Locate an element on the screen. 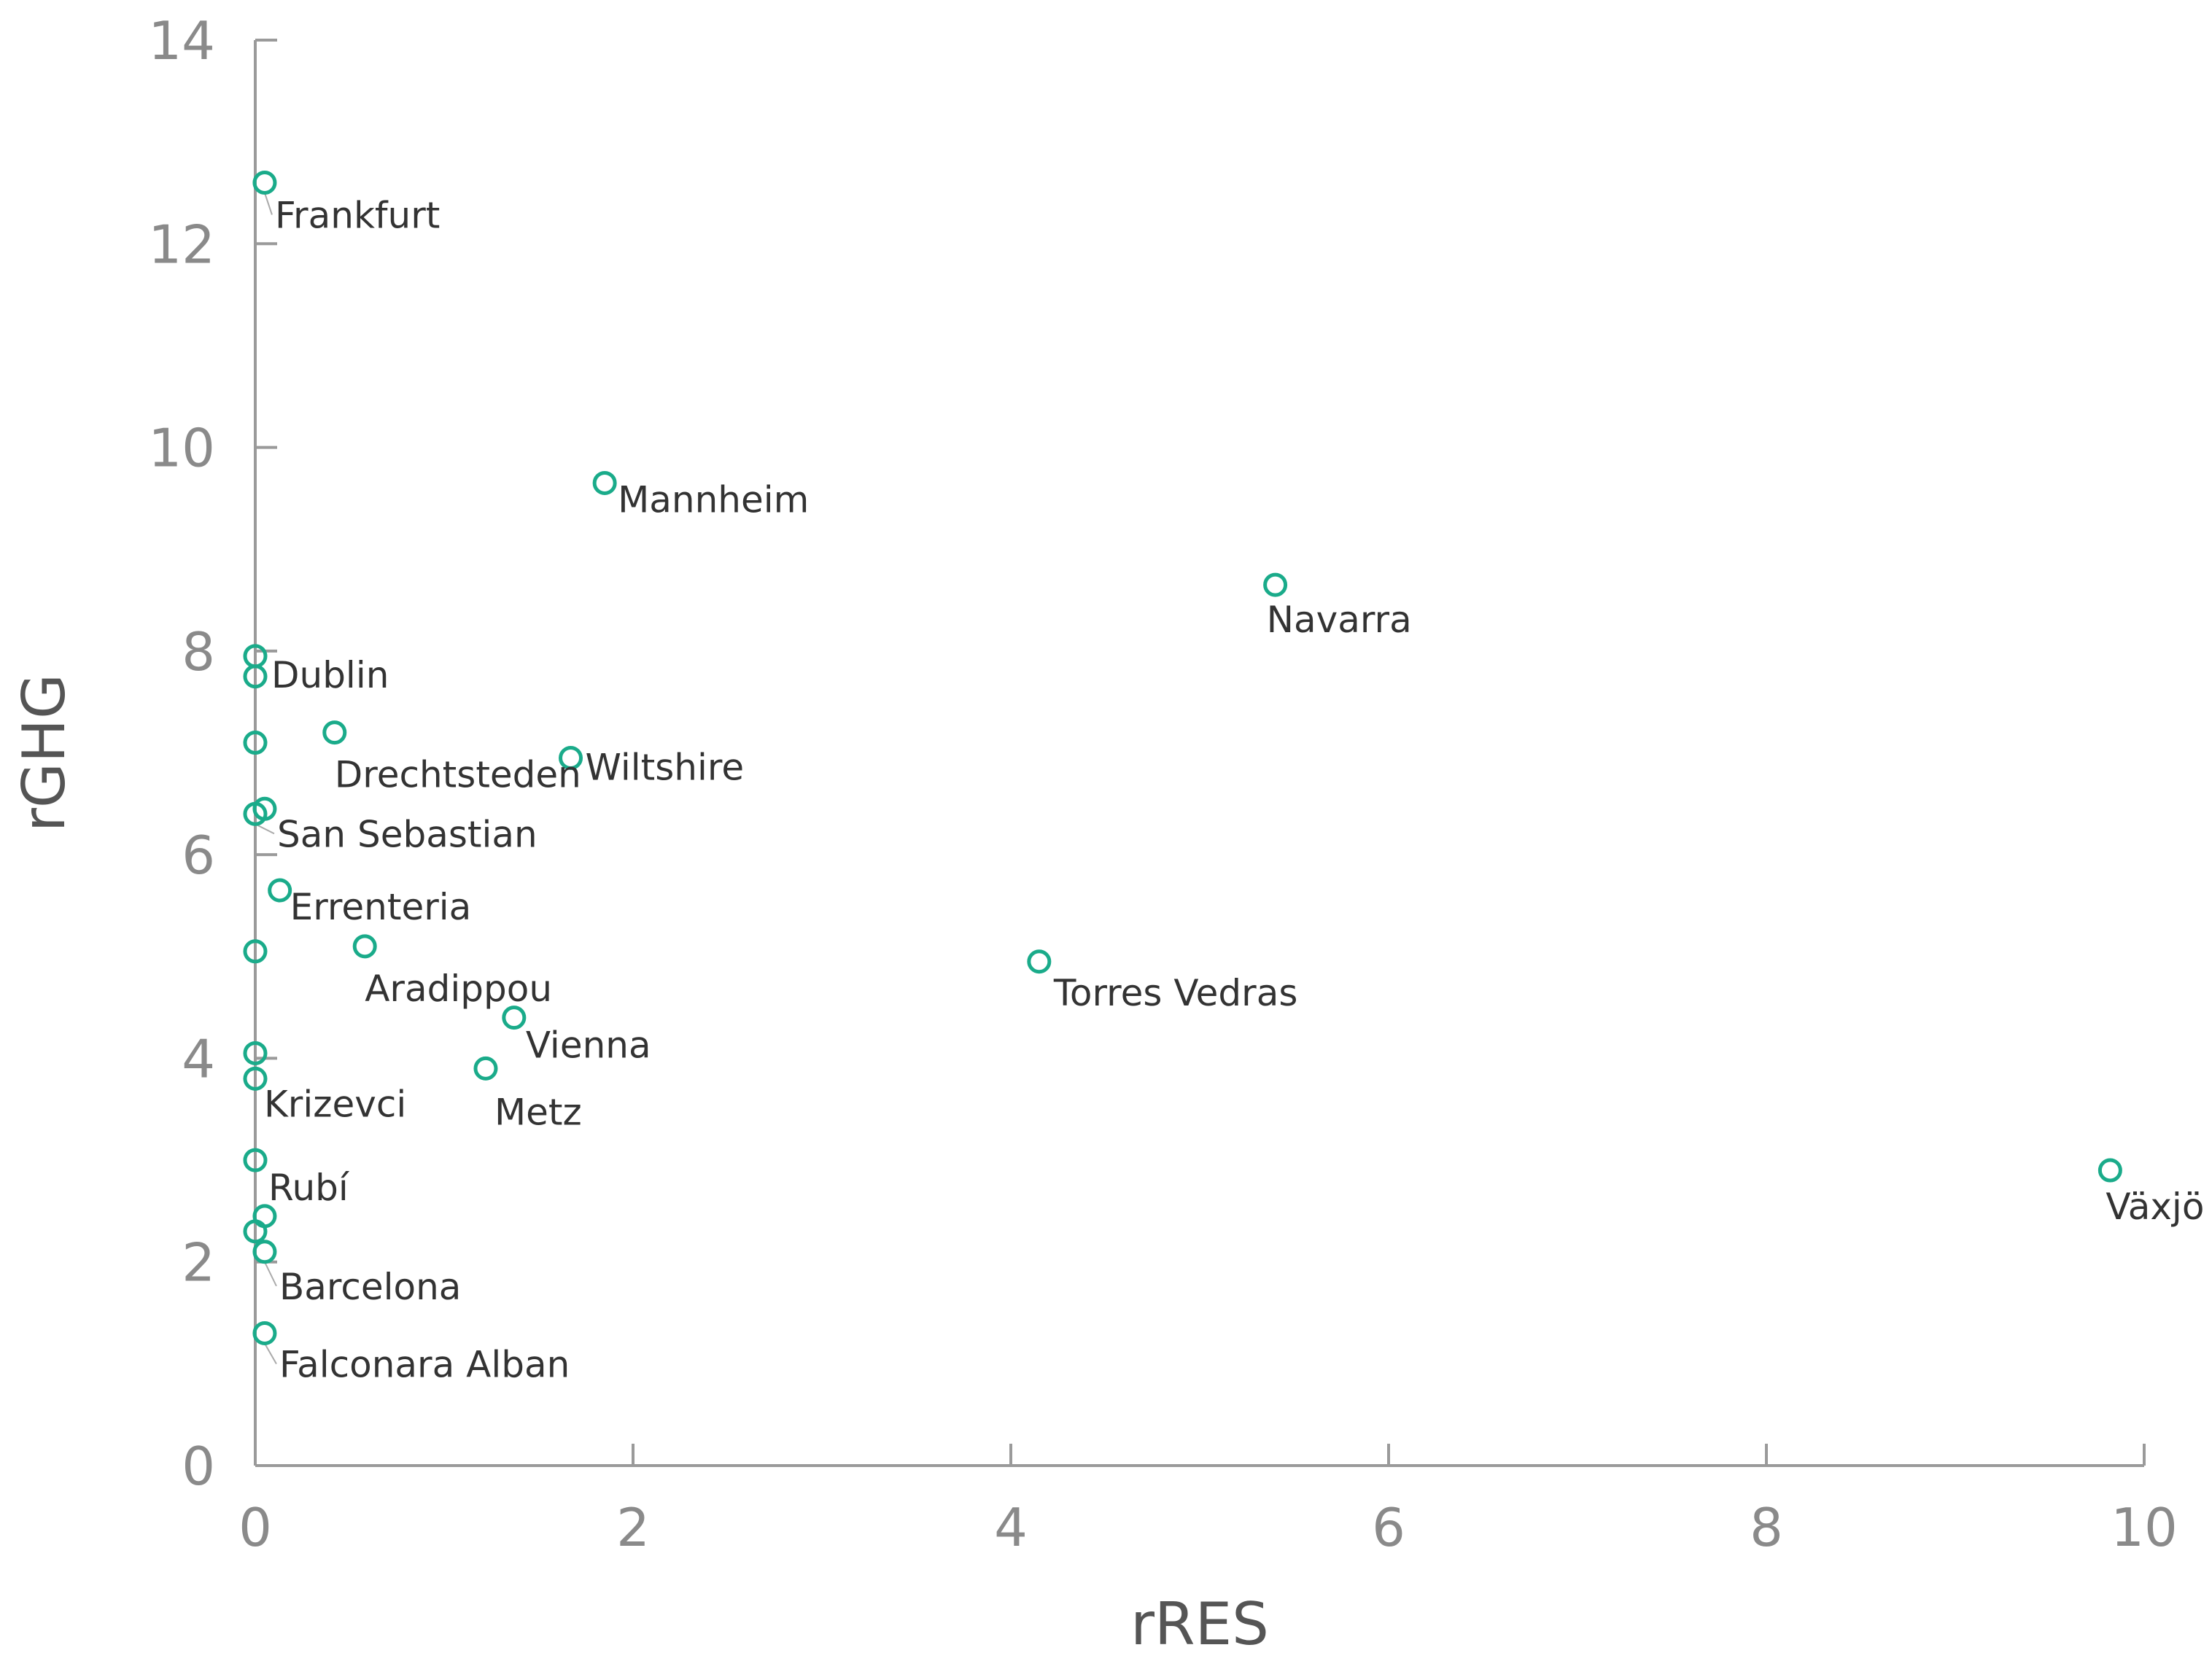 The height and width of the screenshot is (1661, 2212). x-tick-label: 10 is located at coordinates (2145, 1527).